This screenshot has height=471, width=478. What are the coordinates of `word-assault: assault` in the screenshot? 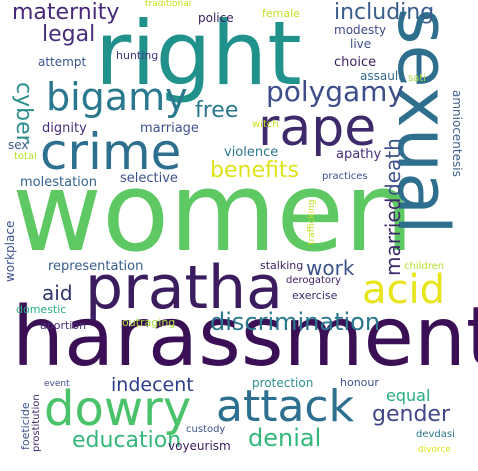 It's located at (381, 76).